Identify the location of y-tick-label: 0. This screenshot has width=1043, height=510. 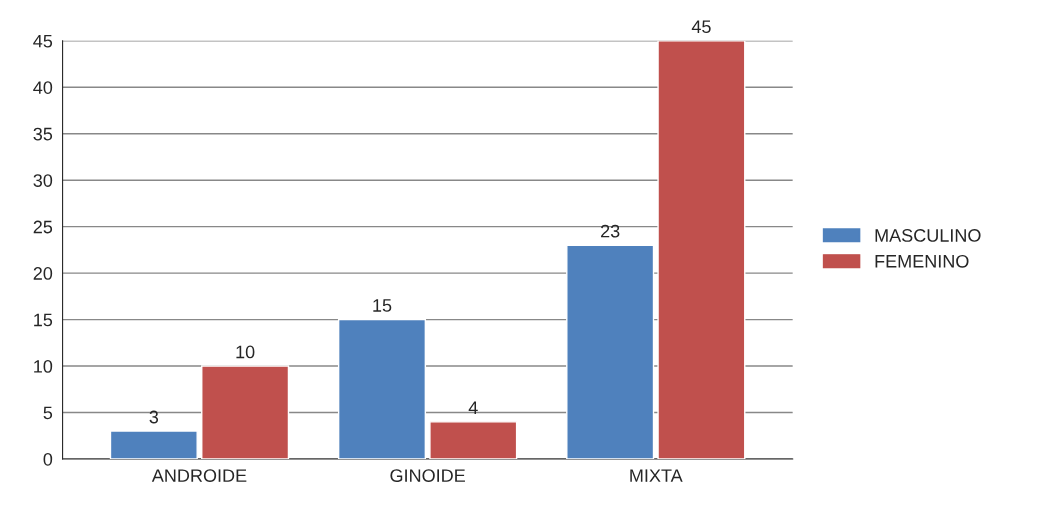
(48, 459).